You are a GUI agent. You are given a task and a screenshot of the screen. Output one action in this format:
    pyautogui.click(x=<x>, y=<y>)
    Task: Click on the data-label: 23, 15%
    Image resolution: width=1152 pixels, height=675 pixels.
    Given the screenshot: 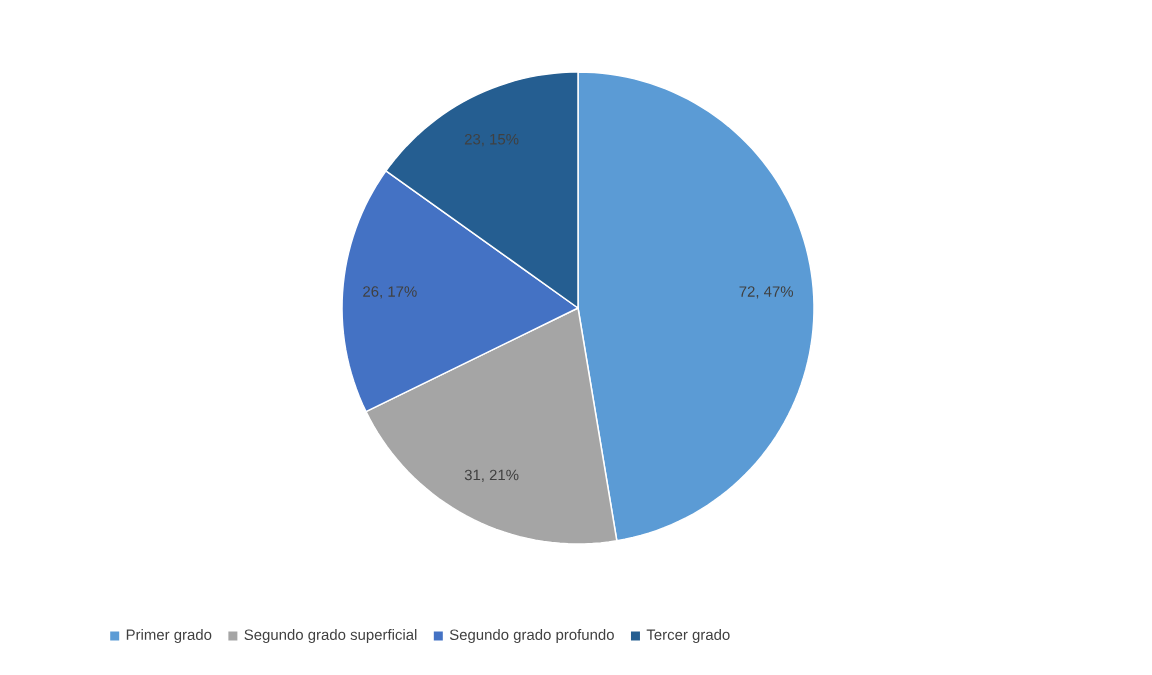 What is the action you would take?
    pyautogui.click(x=491, y=140)
    